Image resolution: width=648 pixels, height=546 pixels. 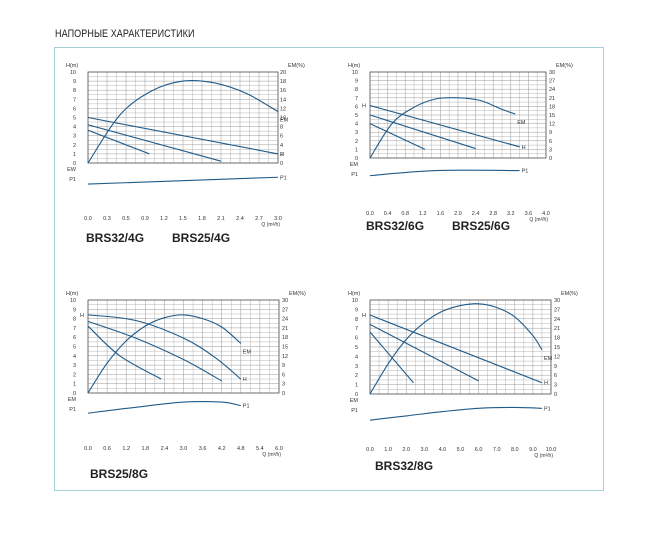 What do you see at coordinates (364, 107) in the screenshot?
I see `h-left-label: H` at bounding box center [364, 107].